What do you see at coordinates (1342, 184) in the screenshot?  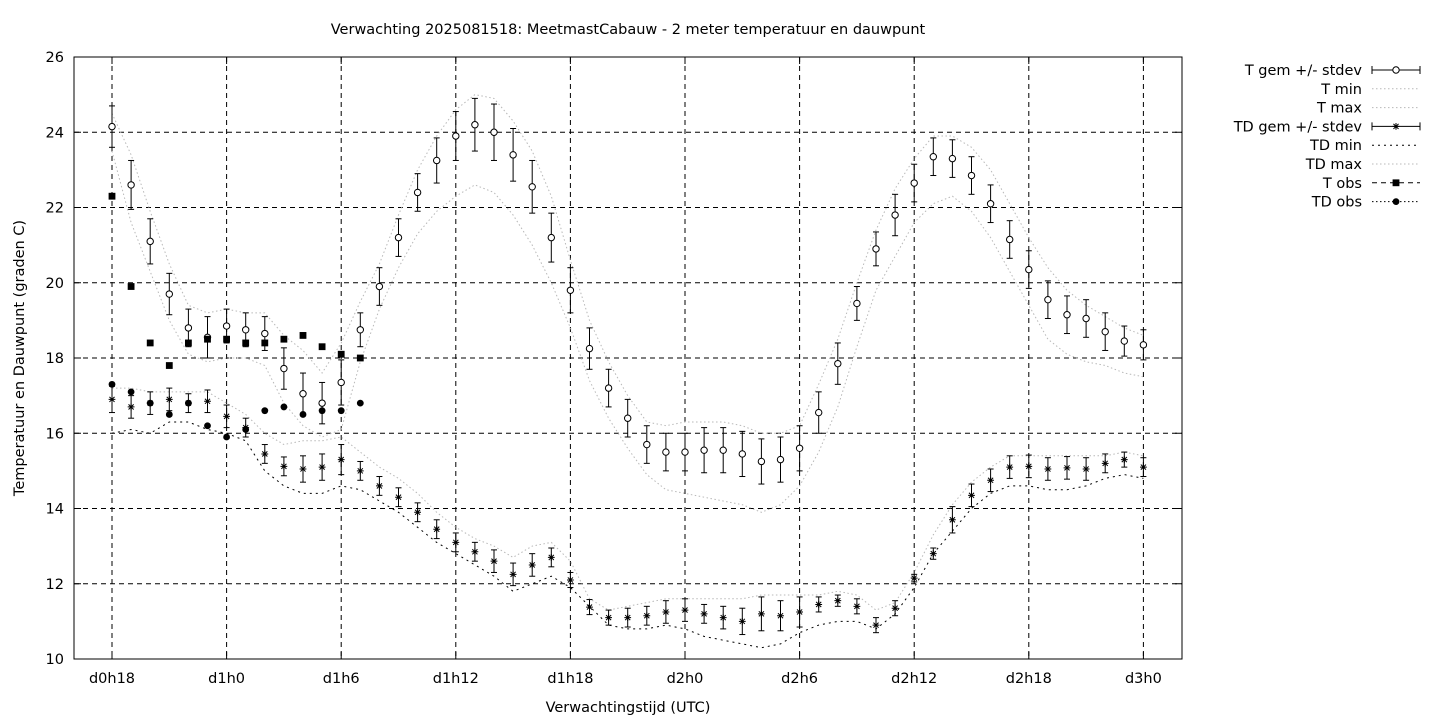 I see `legend-t-obs-label: T obs` at bounding box center [1342, 184].